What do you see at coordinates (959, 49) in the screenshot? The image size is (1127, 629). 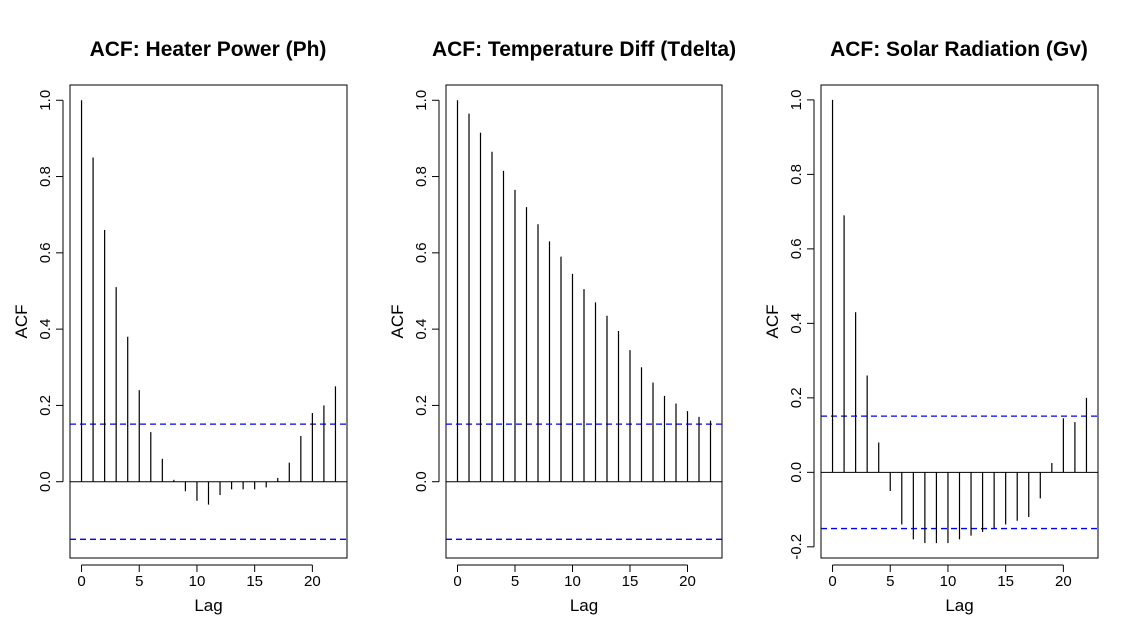 I see `chart-title: ACF: Solar Radiation (Gv)` at bounding box center [959, 49].